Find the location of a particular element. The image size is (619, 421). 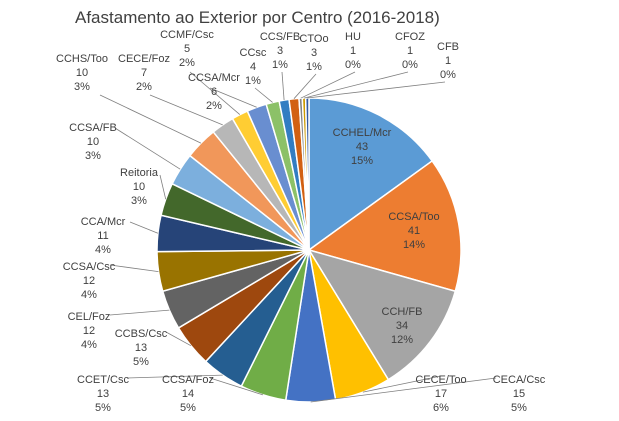

slice-label: HU 1 0% is located at coordinates (353, 51).